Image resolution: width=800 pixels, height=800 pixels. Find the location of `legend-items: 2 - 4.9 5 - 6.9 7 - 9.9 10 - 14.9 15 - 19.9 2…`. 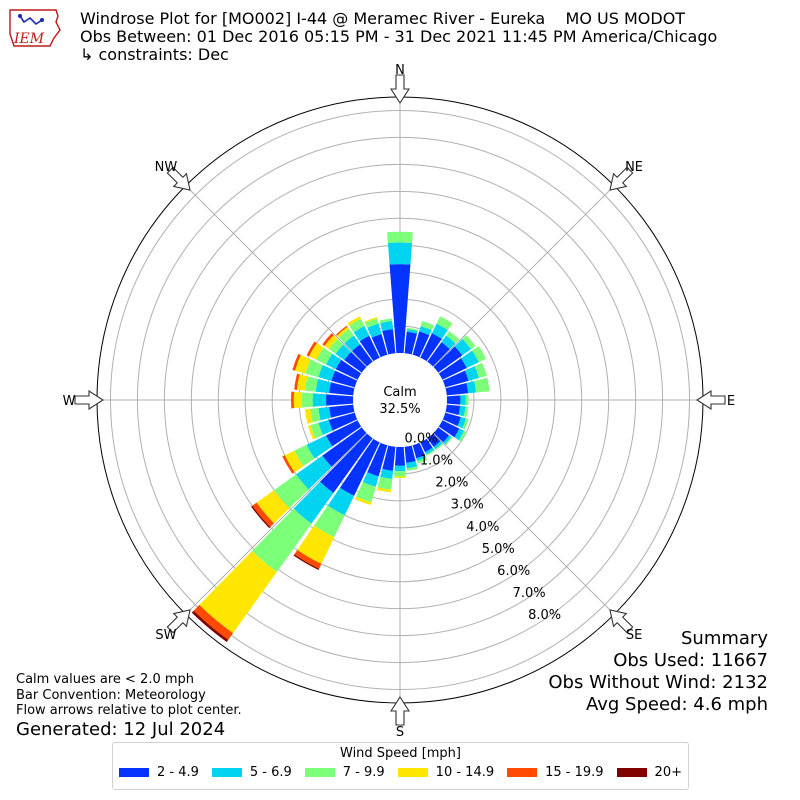

legend-items: 2 - 4.9 5 - 6.9 7 - 9.9 10 - 14.9 15 - 19.9 2… is located at coordinates (400, 770).